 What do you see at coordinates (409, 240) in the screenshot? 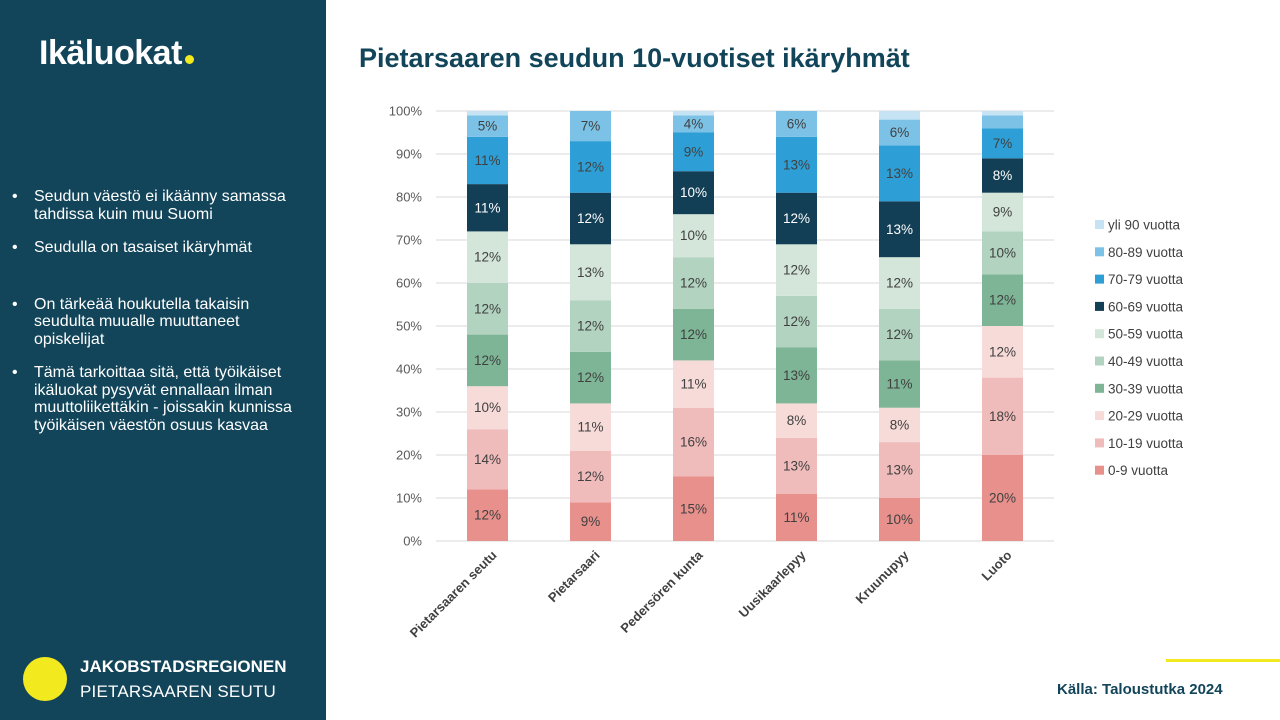
I see `y-tick-label: 70%` at bounding box center [409, 240].